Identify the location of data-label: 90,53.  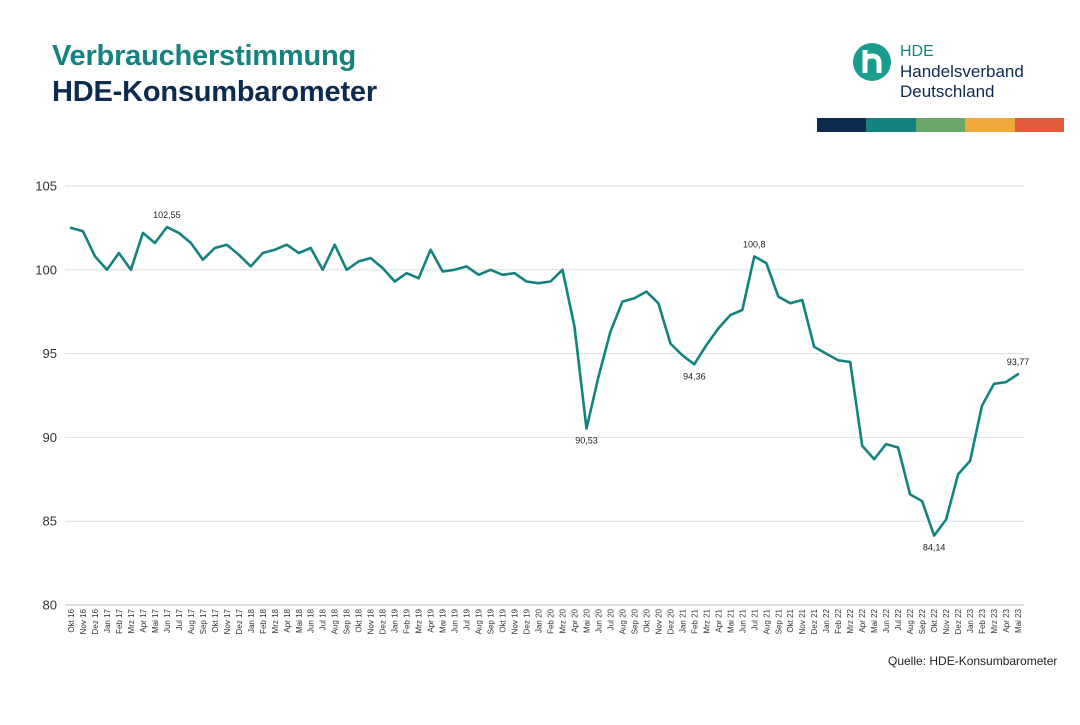
(586, 441).